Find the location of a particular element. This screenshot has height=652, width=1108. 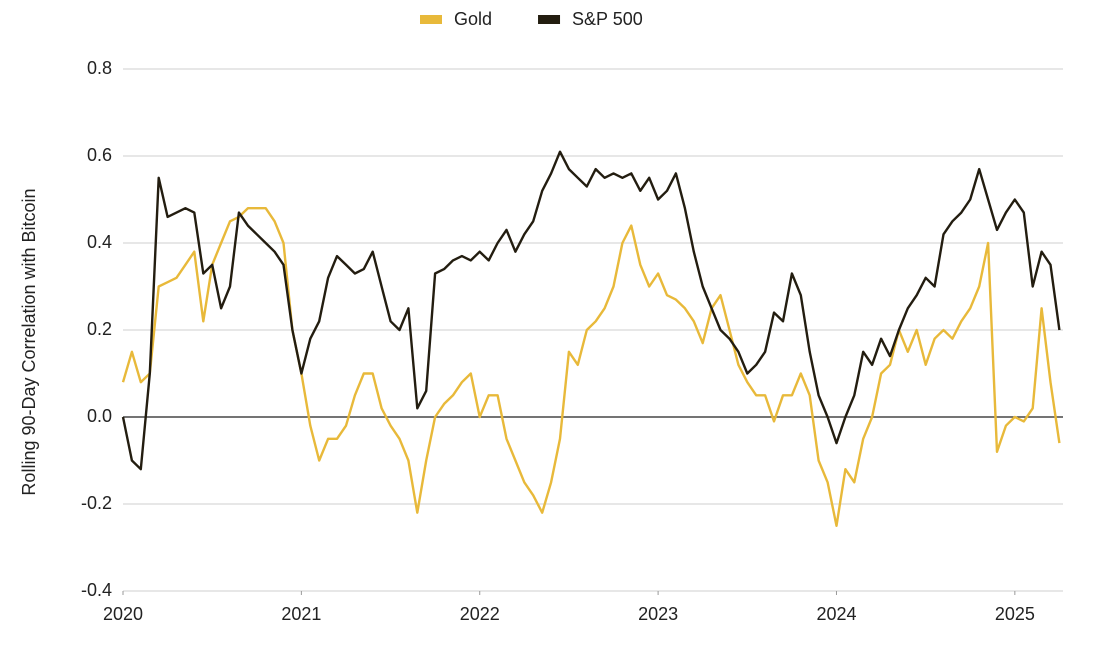

legend-label: S&P 500 is located at coordinates (607, 19).